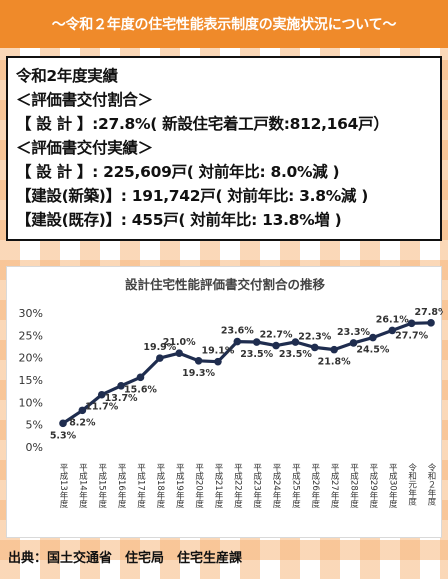 This screenshot has width=448, height=579. I want to click on page-banner: ～令和２年度の住宅性能表示制度の実施状況について～, so click(224, 24).